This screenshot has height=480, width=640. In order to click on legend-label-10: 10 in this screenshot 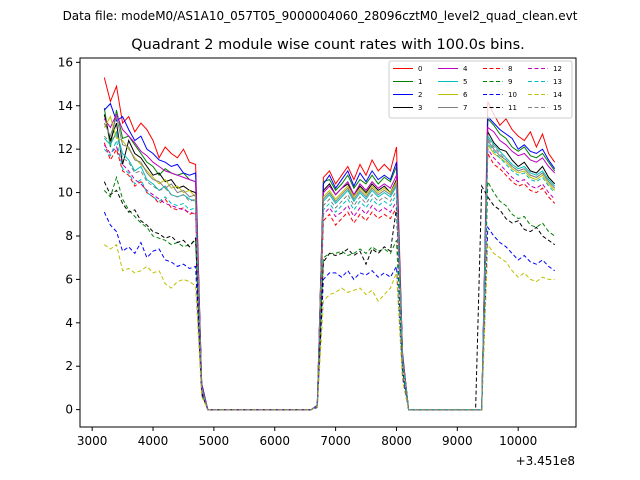, I will do `click(512, 95)`.